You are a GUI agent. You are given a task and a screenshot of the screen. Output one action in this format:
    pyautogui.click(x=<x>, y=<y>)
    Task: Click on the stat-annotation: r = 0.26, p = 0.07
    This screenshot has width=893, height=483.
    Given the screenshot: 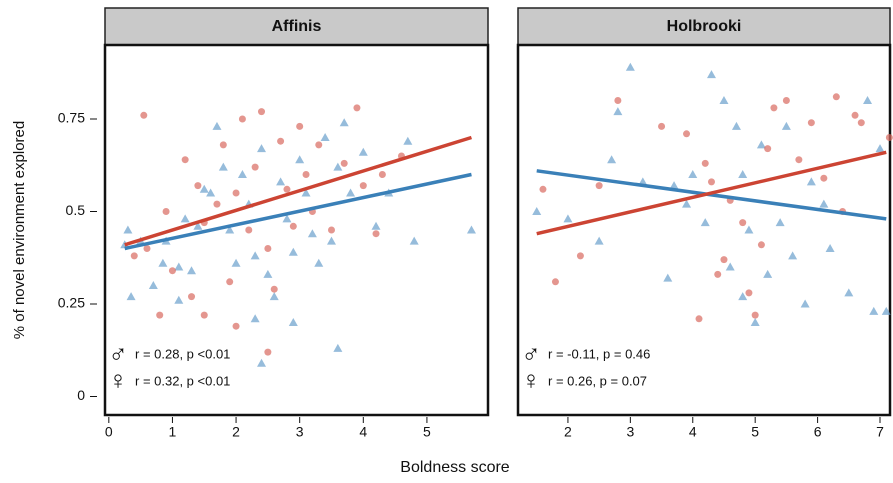 What is the action you would take?
    pyautogui.click(x=597, y=380)
    